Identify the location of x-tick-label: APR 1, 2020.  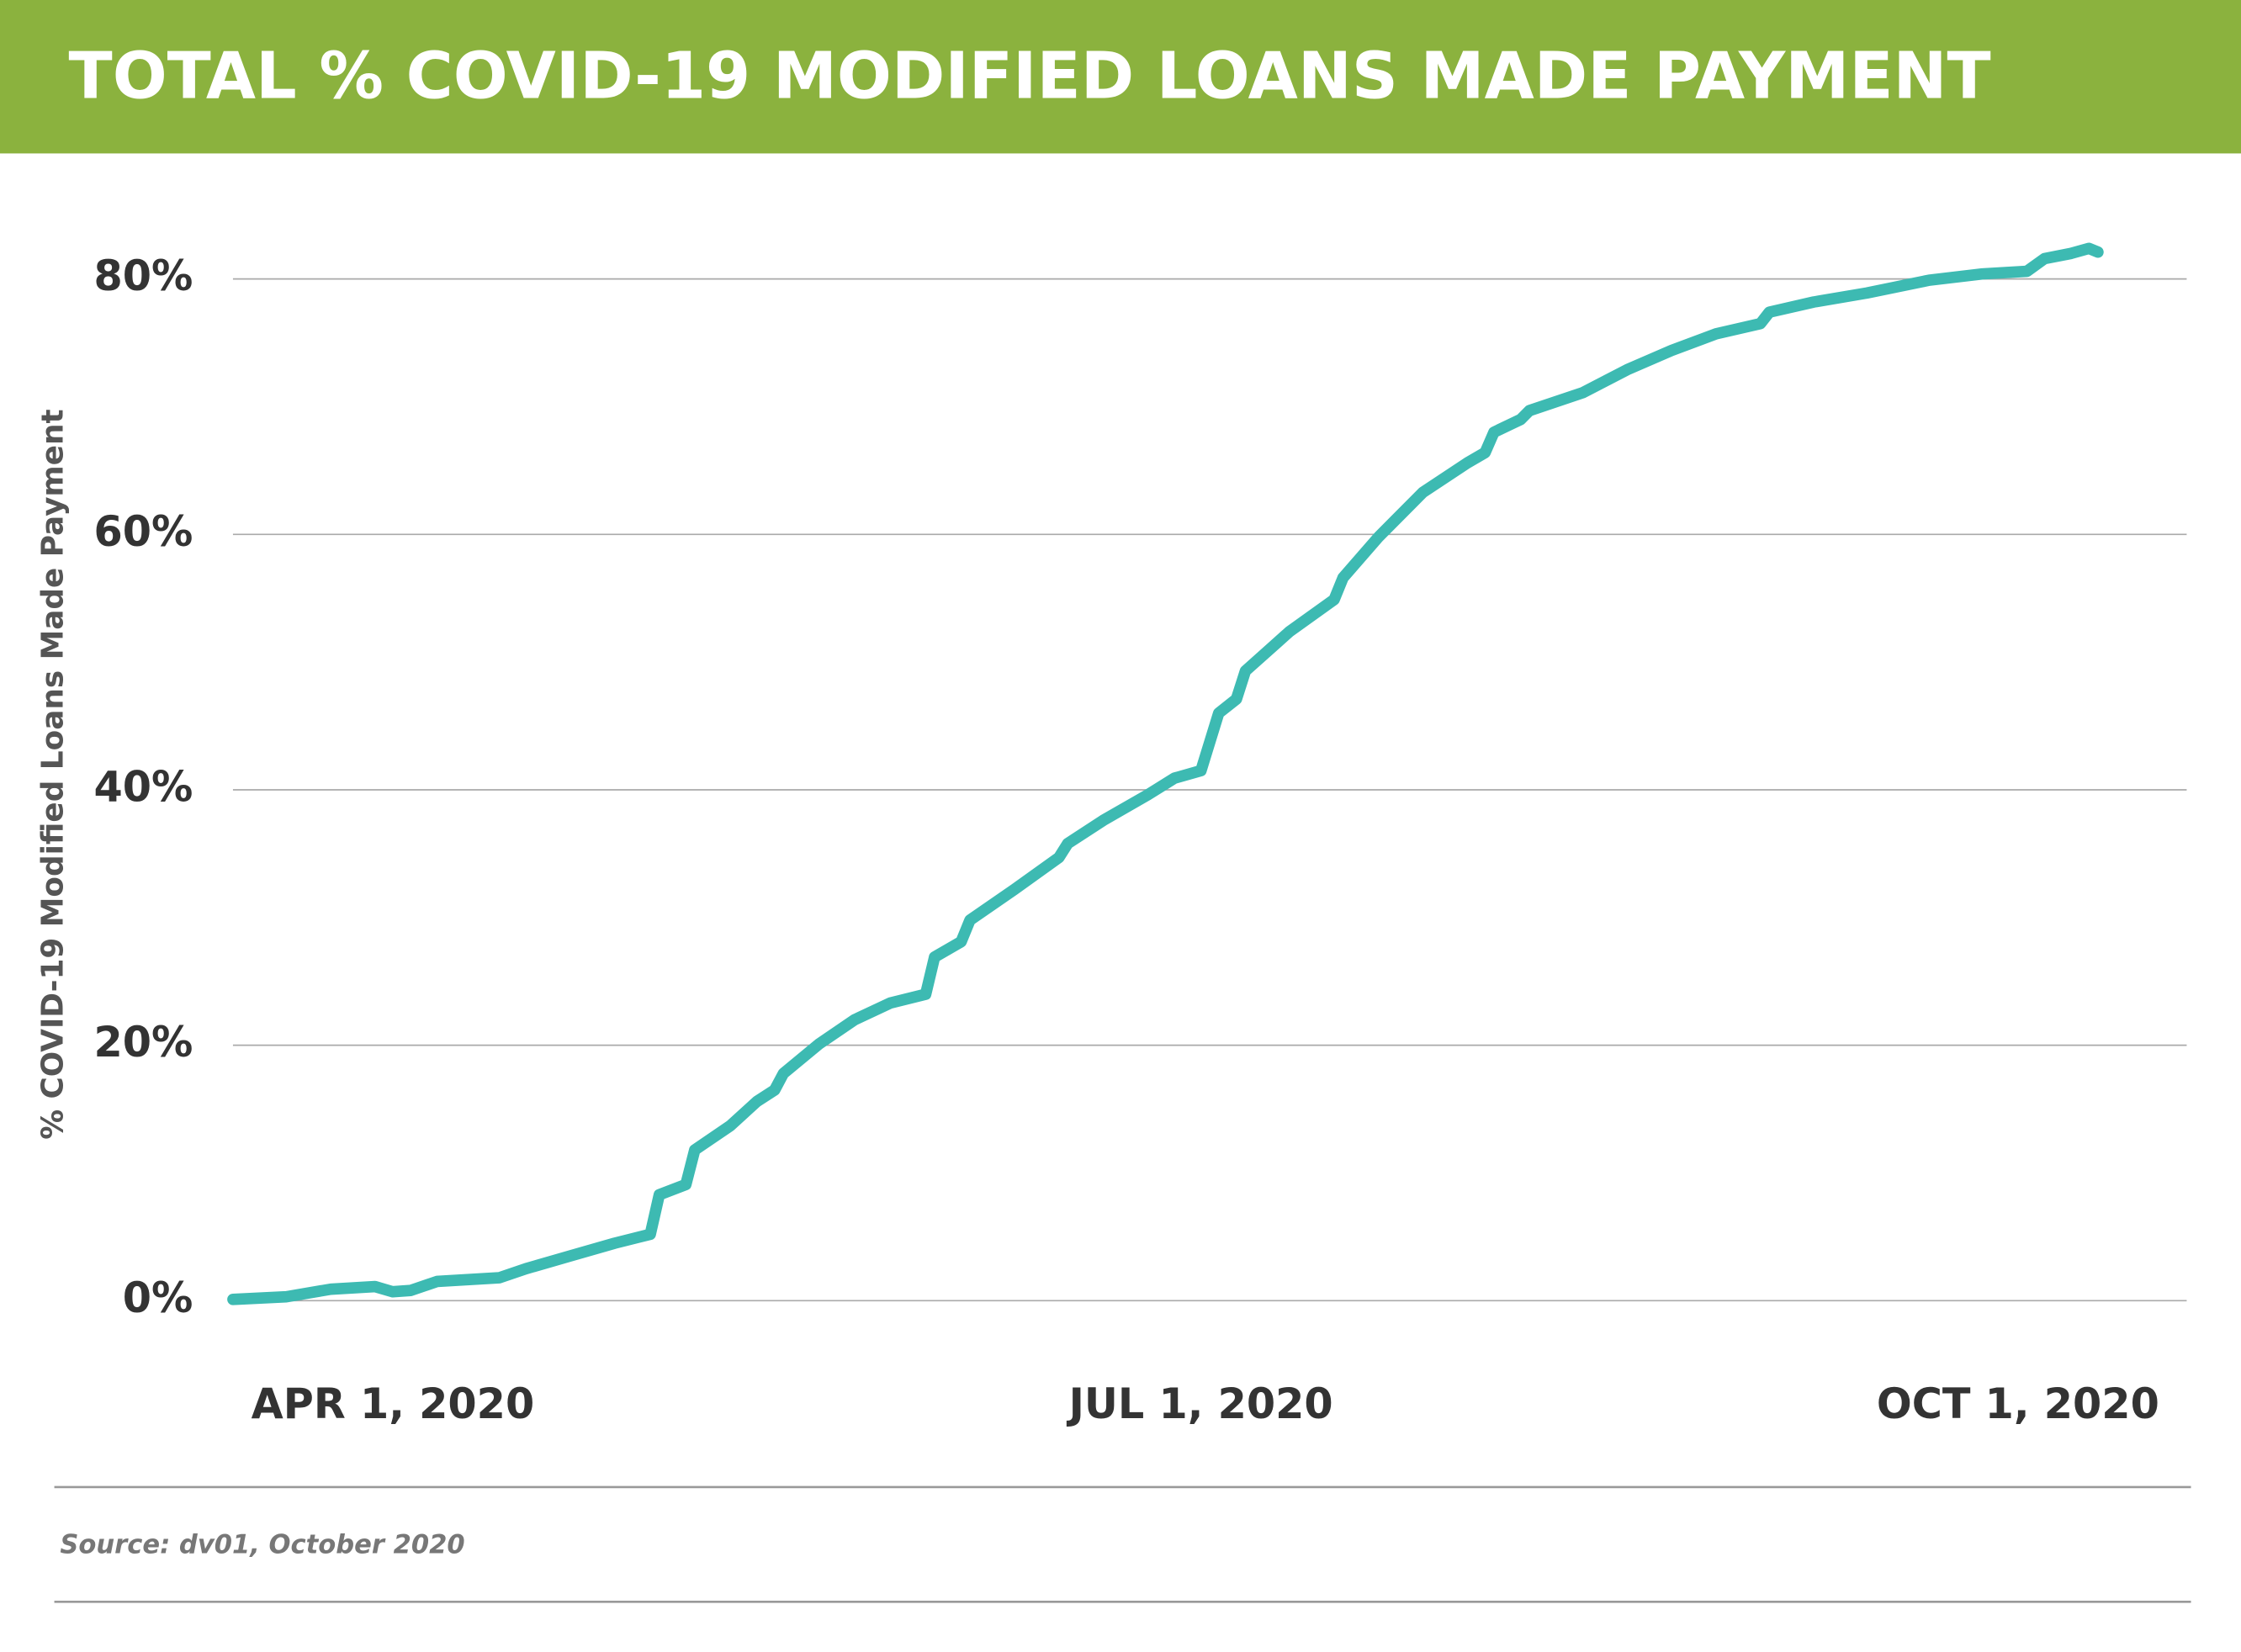
(393, 1403).